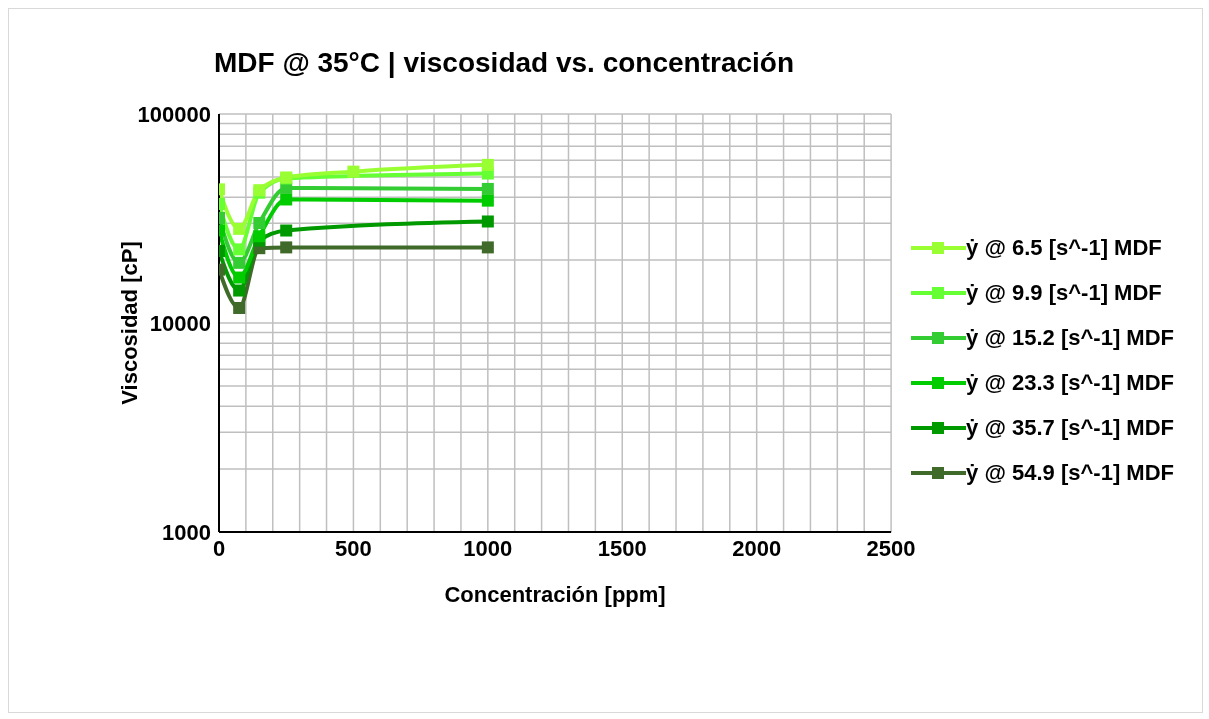  What do you see at coordinates (353, 548) in the screenshot?
I see `x-tick-label: 500` at bounding box center [353, 548].